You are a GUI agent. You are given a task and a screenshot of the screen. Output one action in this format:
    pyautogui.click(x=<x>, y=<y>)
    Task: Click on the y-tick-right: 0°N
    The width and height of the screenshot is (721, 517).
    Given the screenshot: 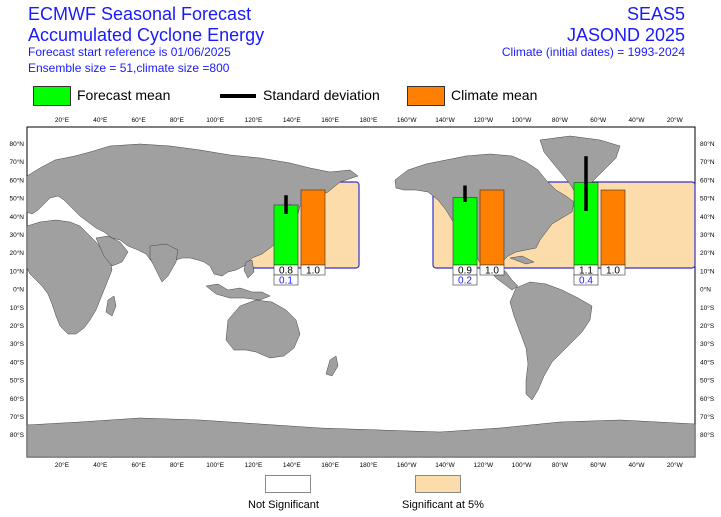 What is the action you would take?
    pyautogui.click(x=705, y=290)
    